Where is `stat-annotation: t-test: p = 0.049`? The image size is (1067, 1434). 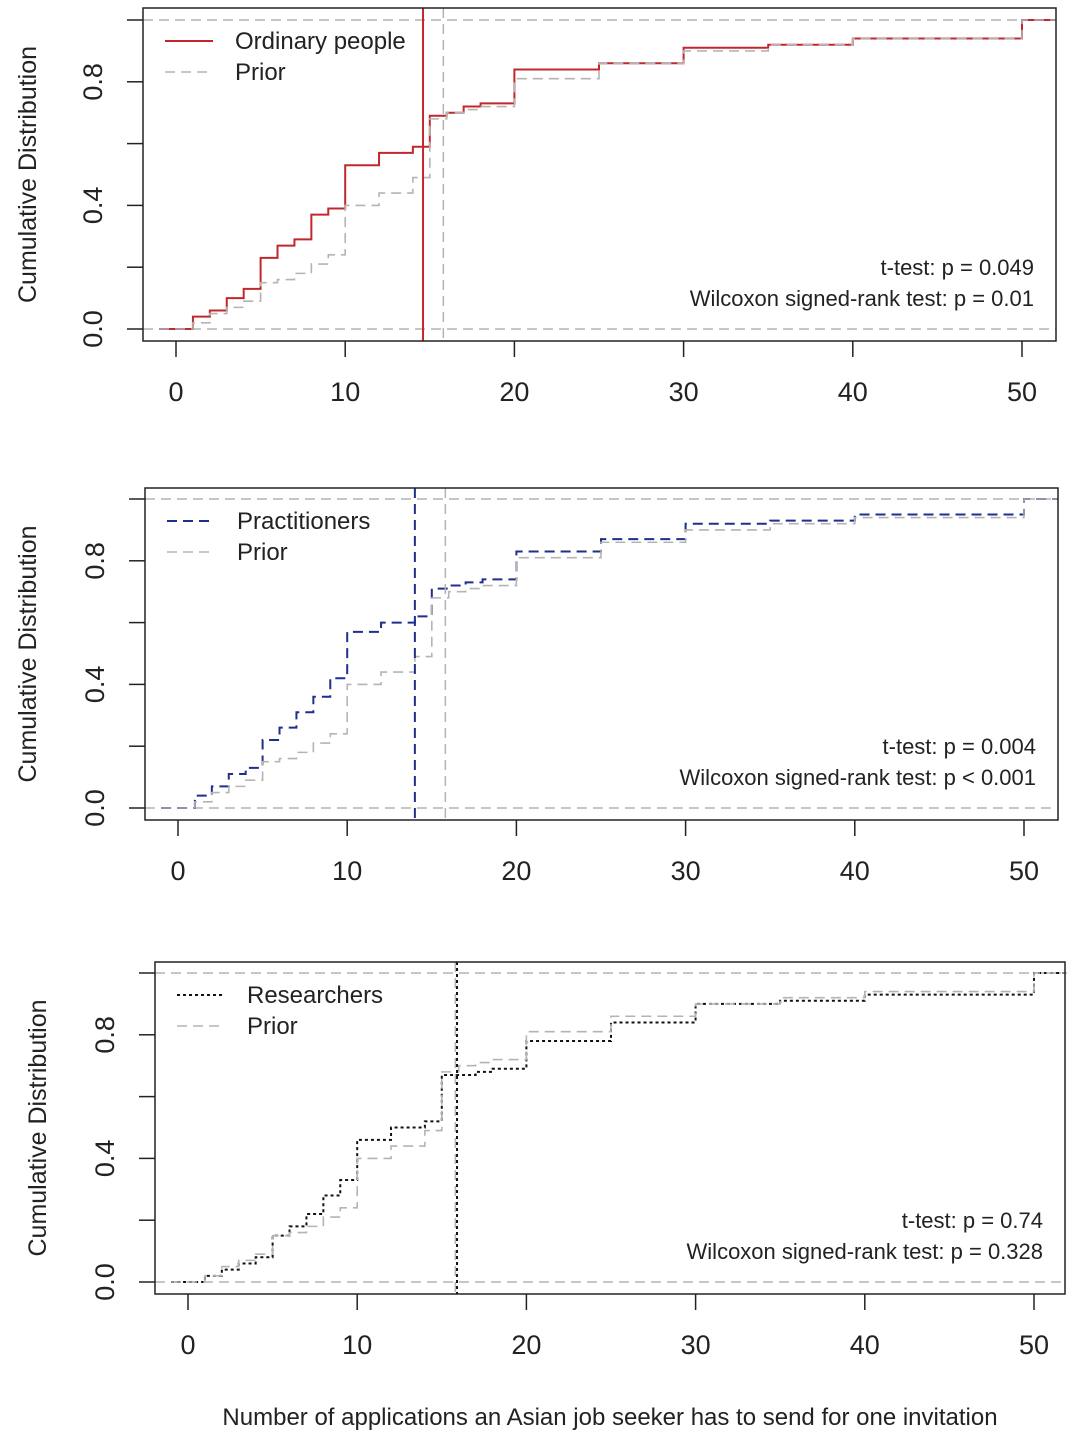
stat-annotation: t-test: p = 0.049 is located at coordinates (957, 267).